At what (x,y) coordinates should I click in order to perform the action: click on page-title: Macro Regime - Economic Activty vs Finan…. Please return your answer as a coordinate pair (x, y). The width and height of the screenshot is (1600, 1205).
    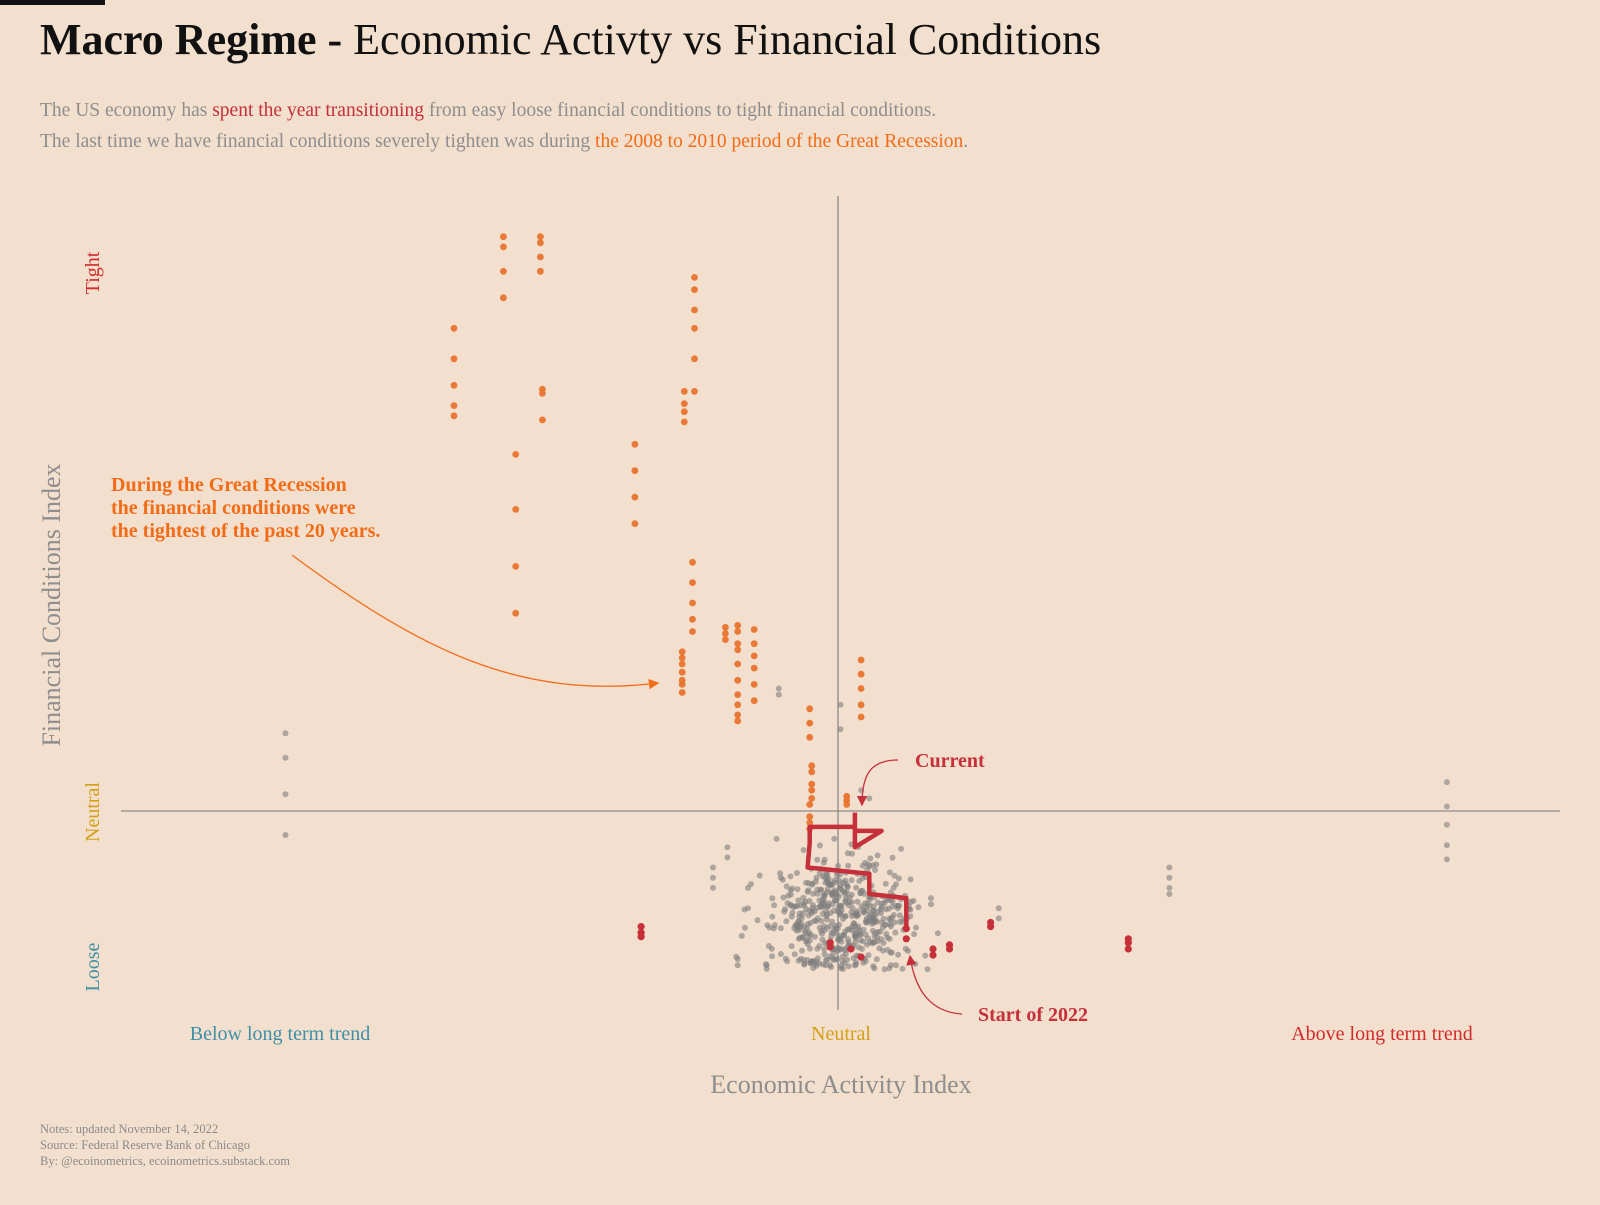
    Looking at the image, I should click on (570, 39).